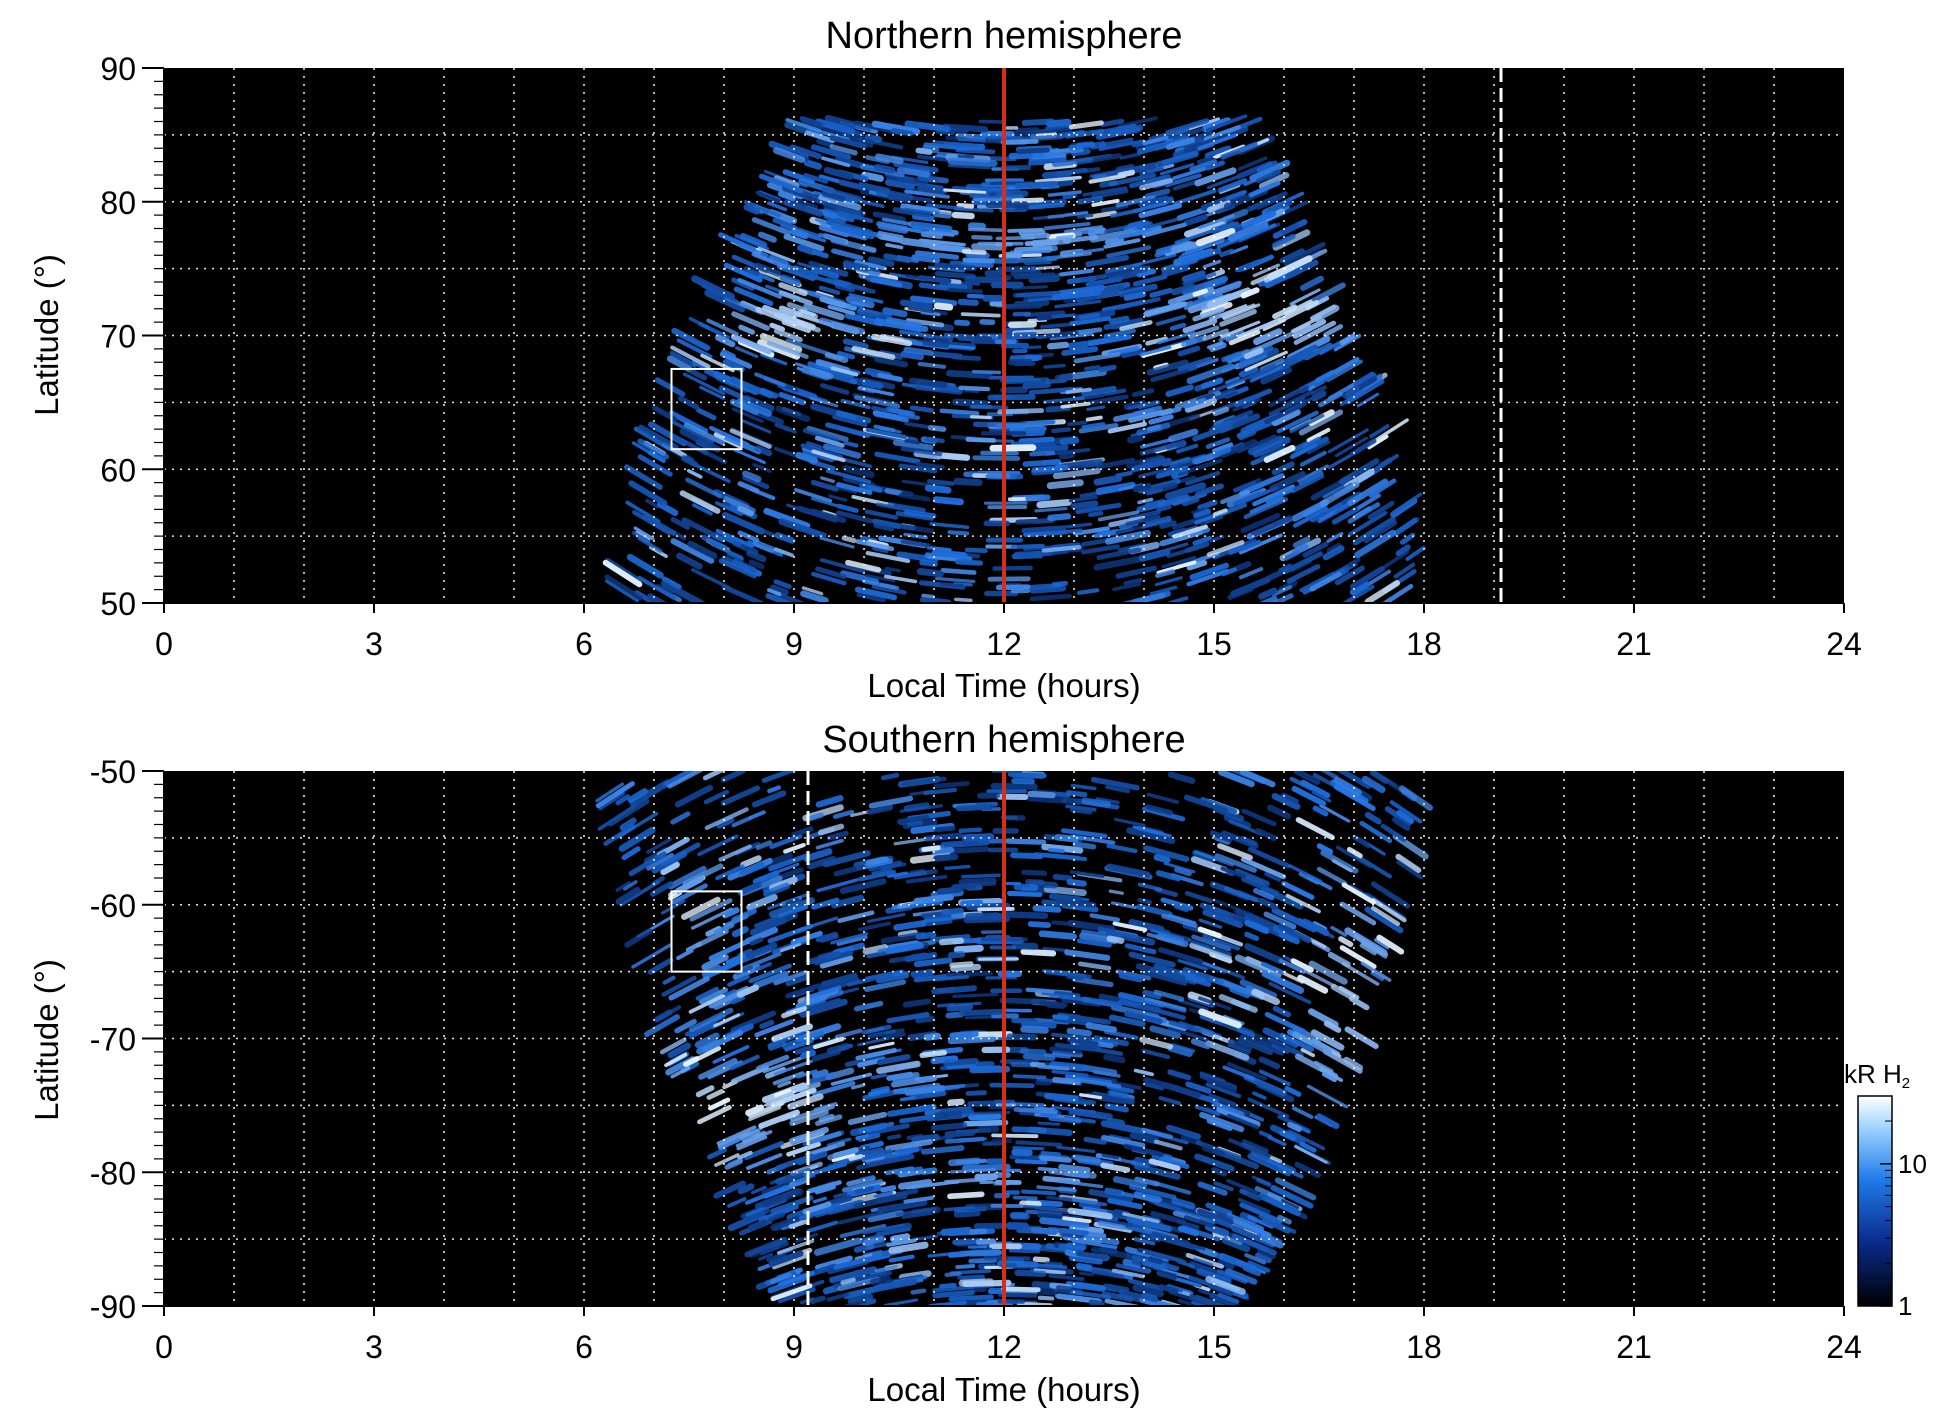 The height and width of the screenshot is (1428, 1950). What do you see at coordinates (1424, 644) in the screenshot?
I see `x-tick-label: 18` at bounding box center [1424, 644].